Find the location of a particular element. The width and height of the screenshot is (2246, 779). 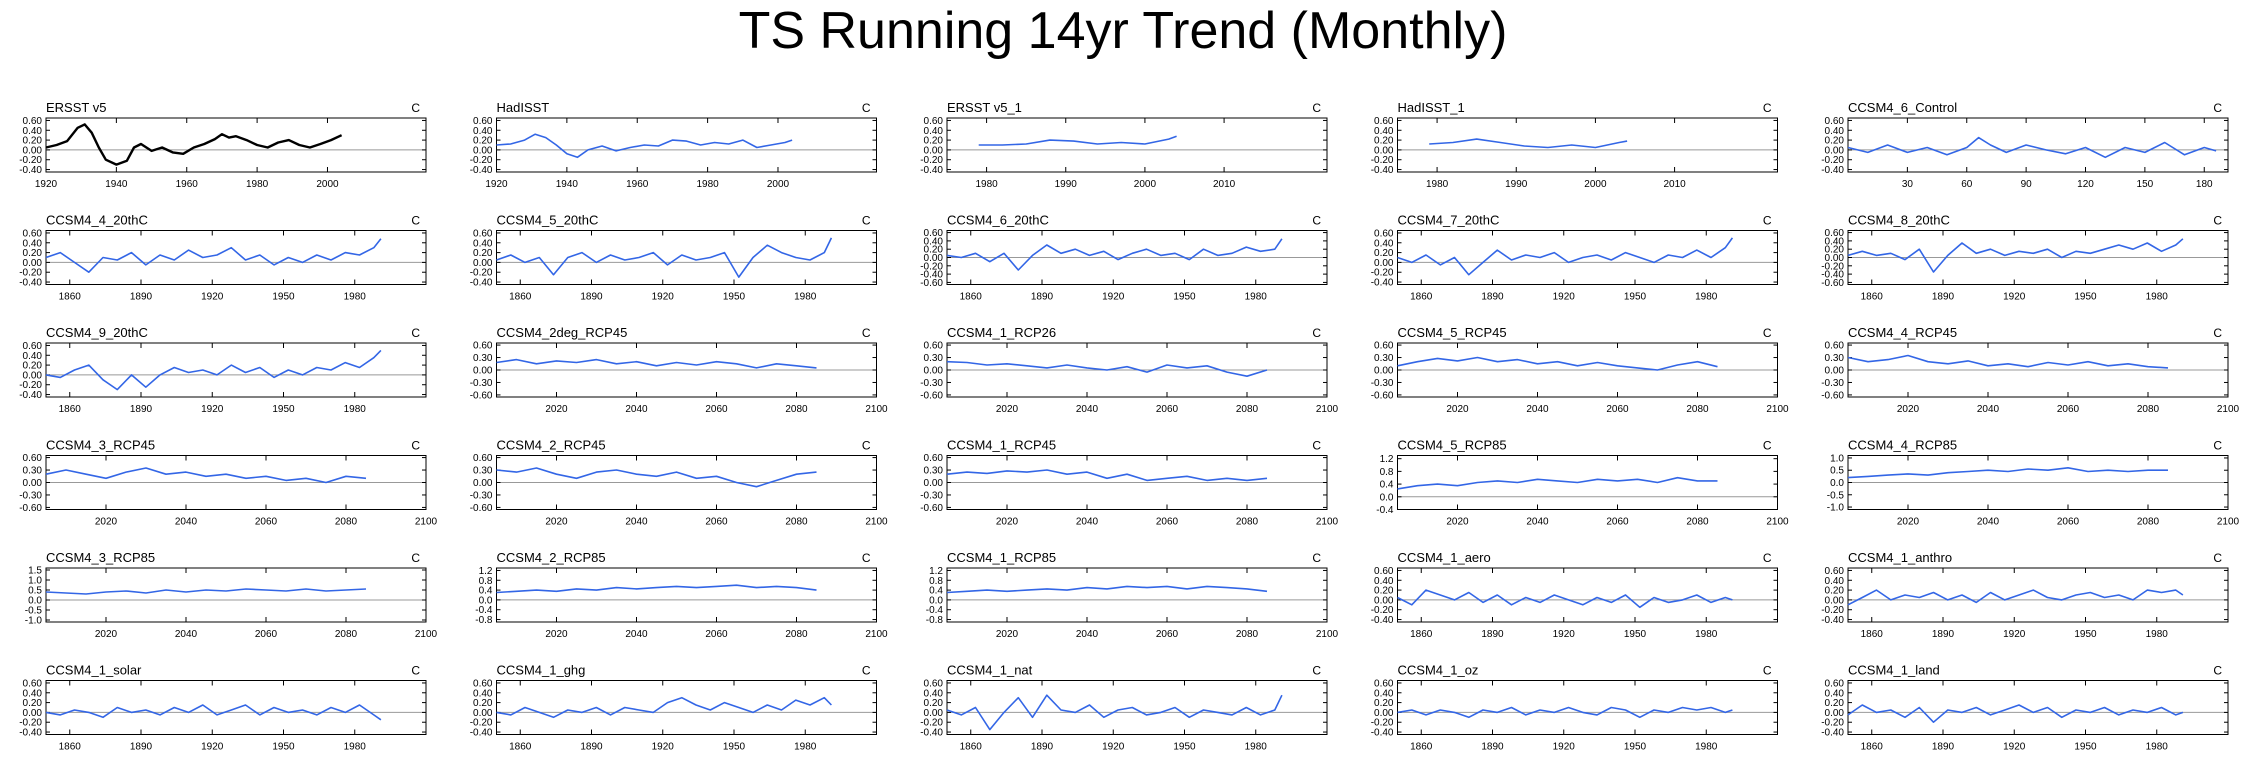

ytick-label-5-5: -0.40 is located at coordinates (30, 283).